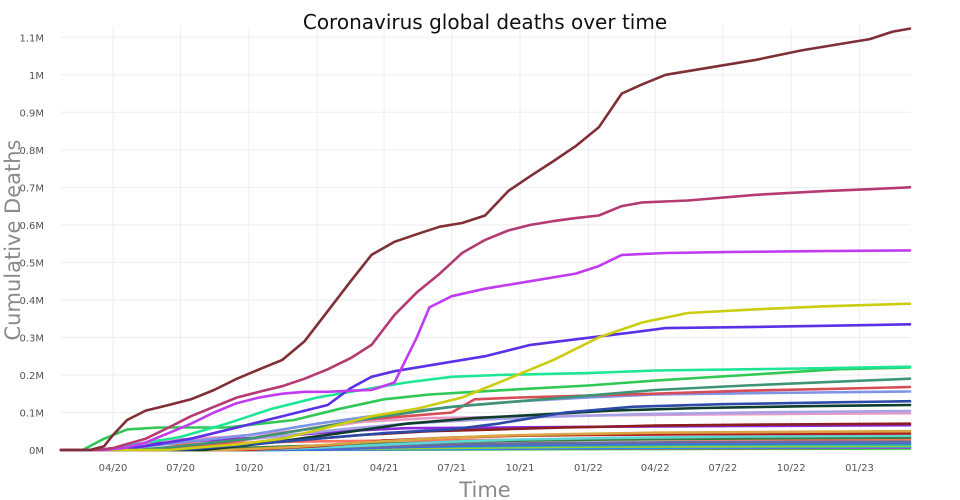 This screenshot has width=960, height=500. I want to click on x-tick-label: 10/20, so click(249, 468).